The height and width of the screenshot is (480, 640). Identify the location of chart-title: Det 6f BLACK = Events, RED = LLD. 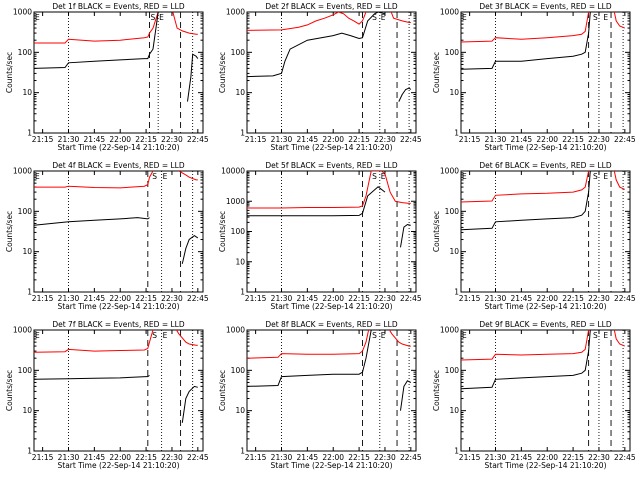
(545, 165).